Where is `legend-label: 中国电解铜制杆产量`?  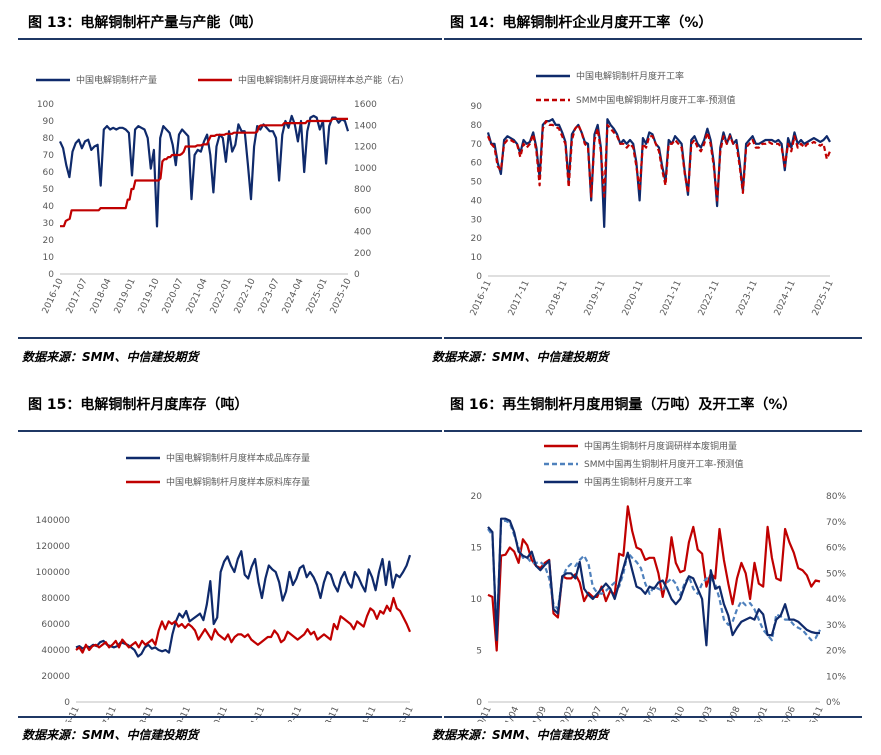 legend-label: 中国电解铜制杆产量 is located at coordinates (116, 80).